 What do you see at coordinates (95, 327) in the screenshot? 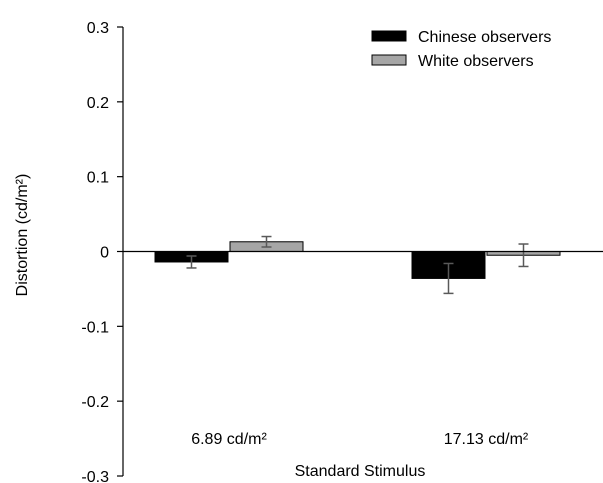
I see `y-tick-label: -0.1` at bounding box center [95, 327].